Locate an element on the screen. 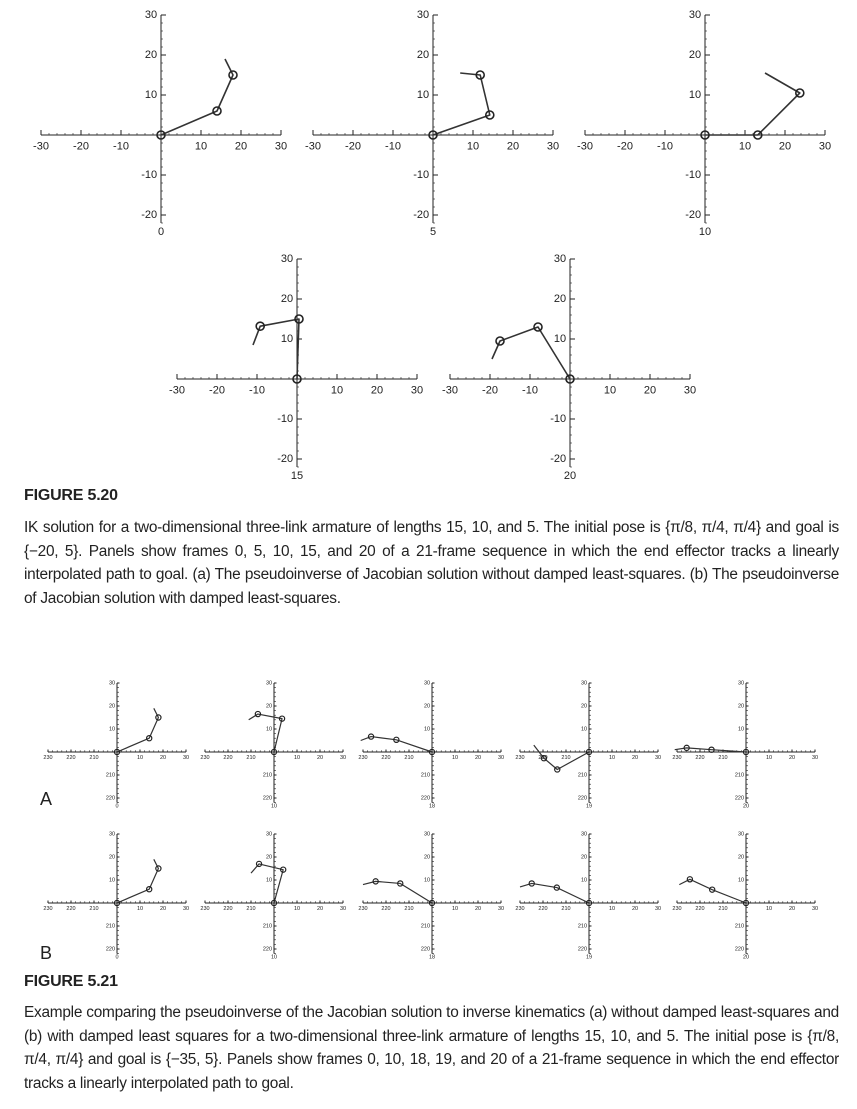 This screenshot has width=857, height=1109. x-tick-label: -30 is located at coordinates (177, 390).